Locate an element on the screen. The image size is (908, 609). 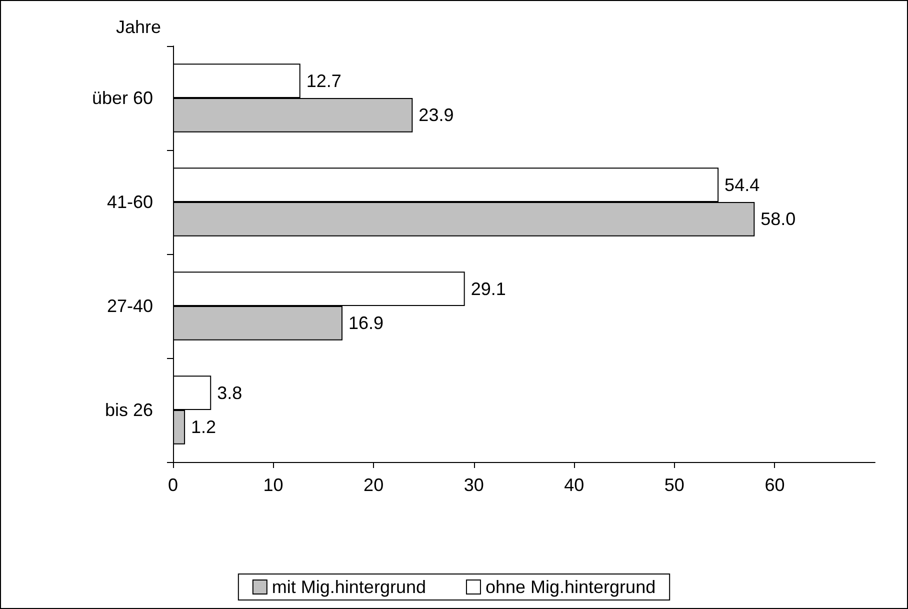
data-label: 54.4 is located at coordinates (742, 184).